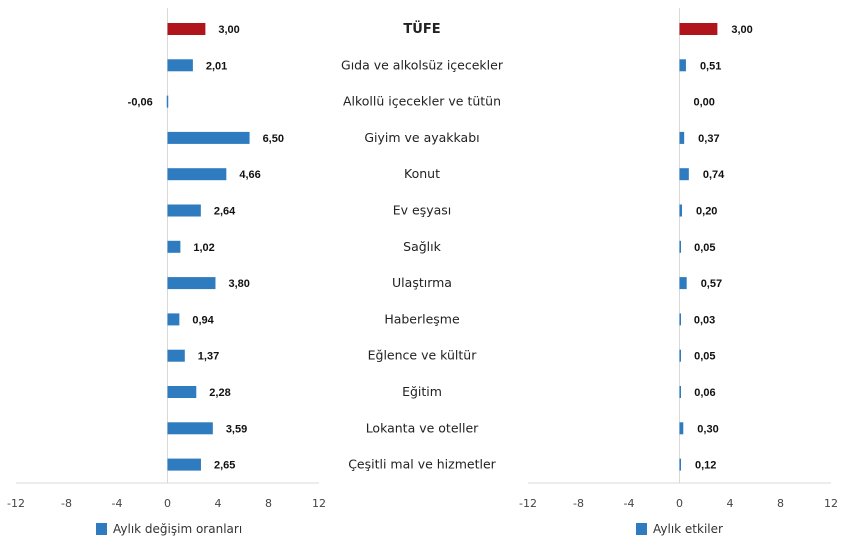  Describe the element at coordinates (710, 66) in the screenshot. I see `data-label: 0,51` at that location.